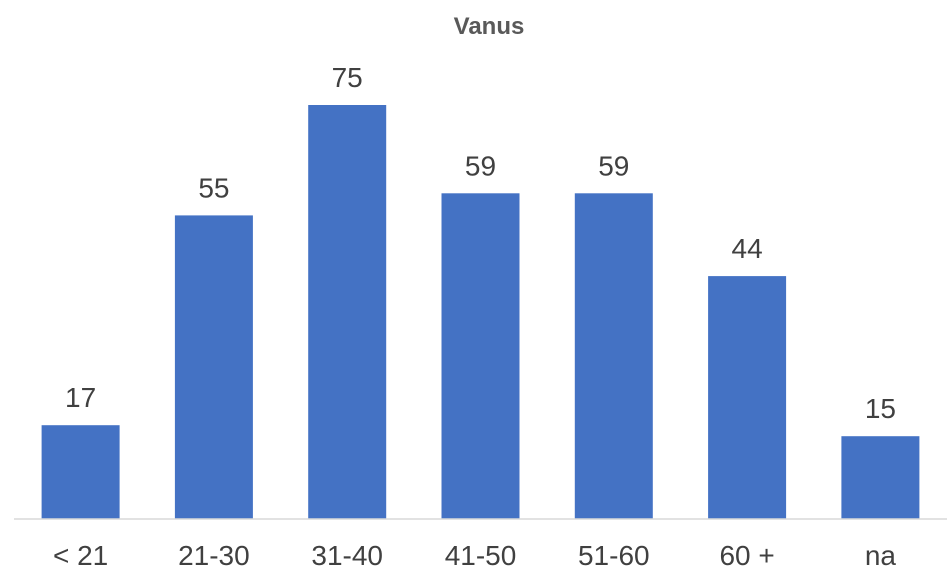 The image size is (947, 587). What do you see at coordinates (747, 248) in the screenshot?
I see `data-label-5: 44` at bounding box center [747, 248].